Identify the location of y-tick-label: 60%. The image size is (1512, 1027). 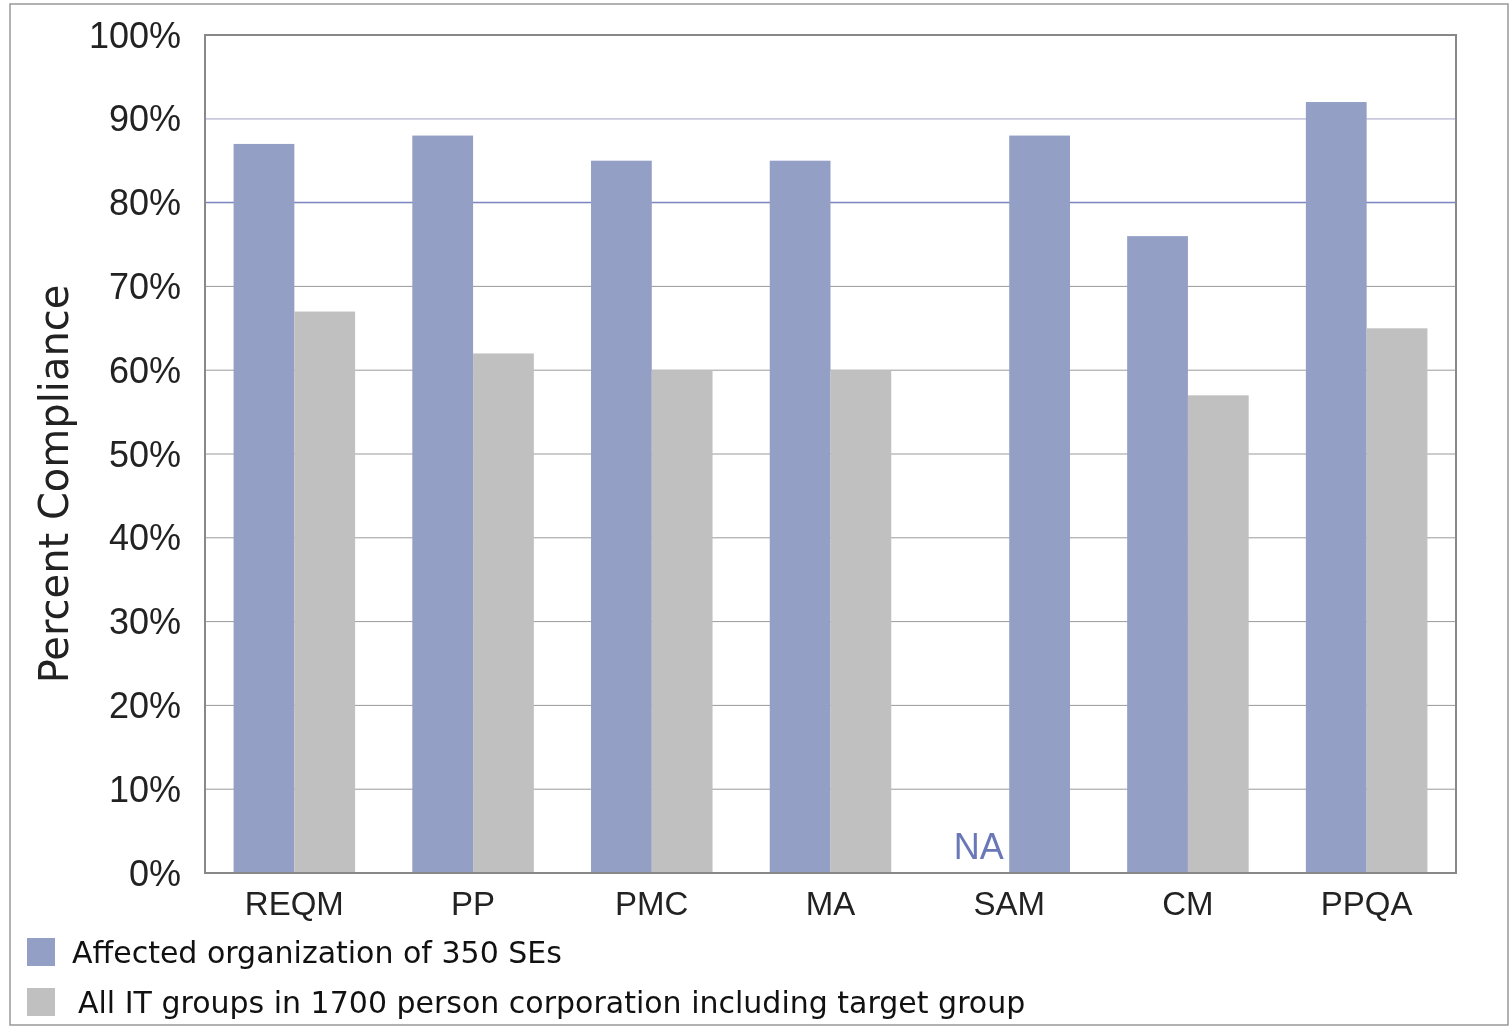
(144, 370).